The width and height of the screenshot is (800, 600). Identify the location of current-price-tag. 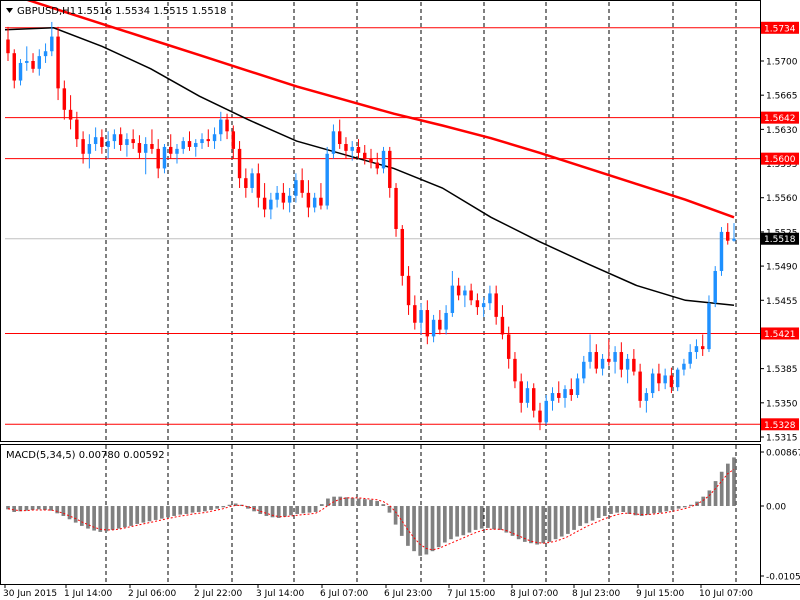
(780, 238).